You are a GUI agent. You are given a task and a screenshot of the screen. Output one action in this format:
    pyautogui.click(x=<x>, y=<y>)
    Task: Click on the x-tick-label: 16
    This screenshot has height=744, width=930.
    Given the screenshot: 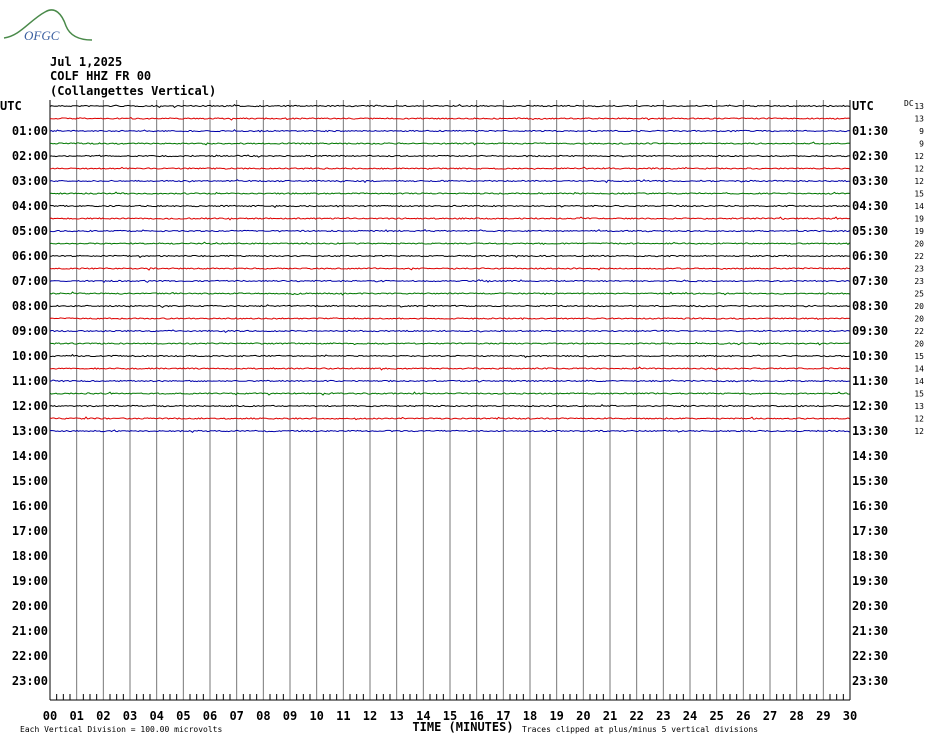 What is the action you would take?
    pyautogui.click(x=476, y=716)
    